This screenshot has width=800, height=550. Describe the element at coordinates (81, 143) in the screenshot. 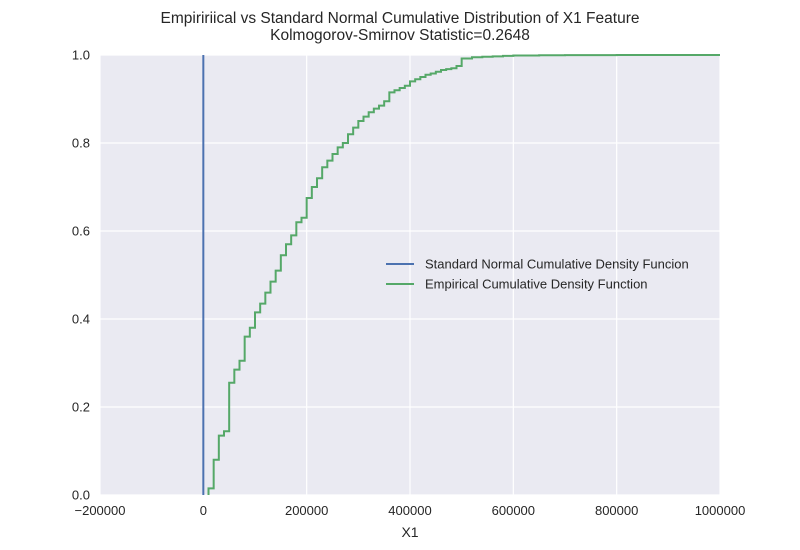

I see `y-tick-label: 0.8` at that location.